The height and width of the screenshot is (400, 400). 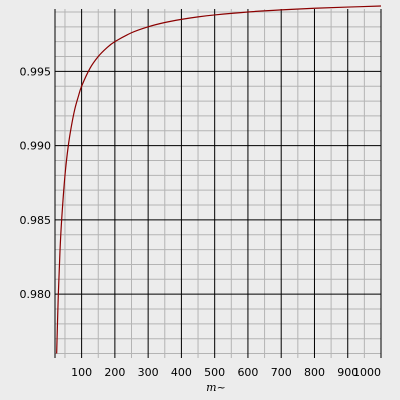 I want to click on x-tick-label: 1000, so click(x=367, y=372).